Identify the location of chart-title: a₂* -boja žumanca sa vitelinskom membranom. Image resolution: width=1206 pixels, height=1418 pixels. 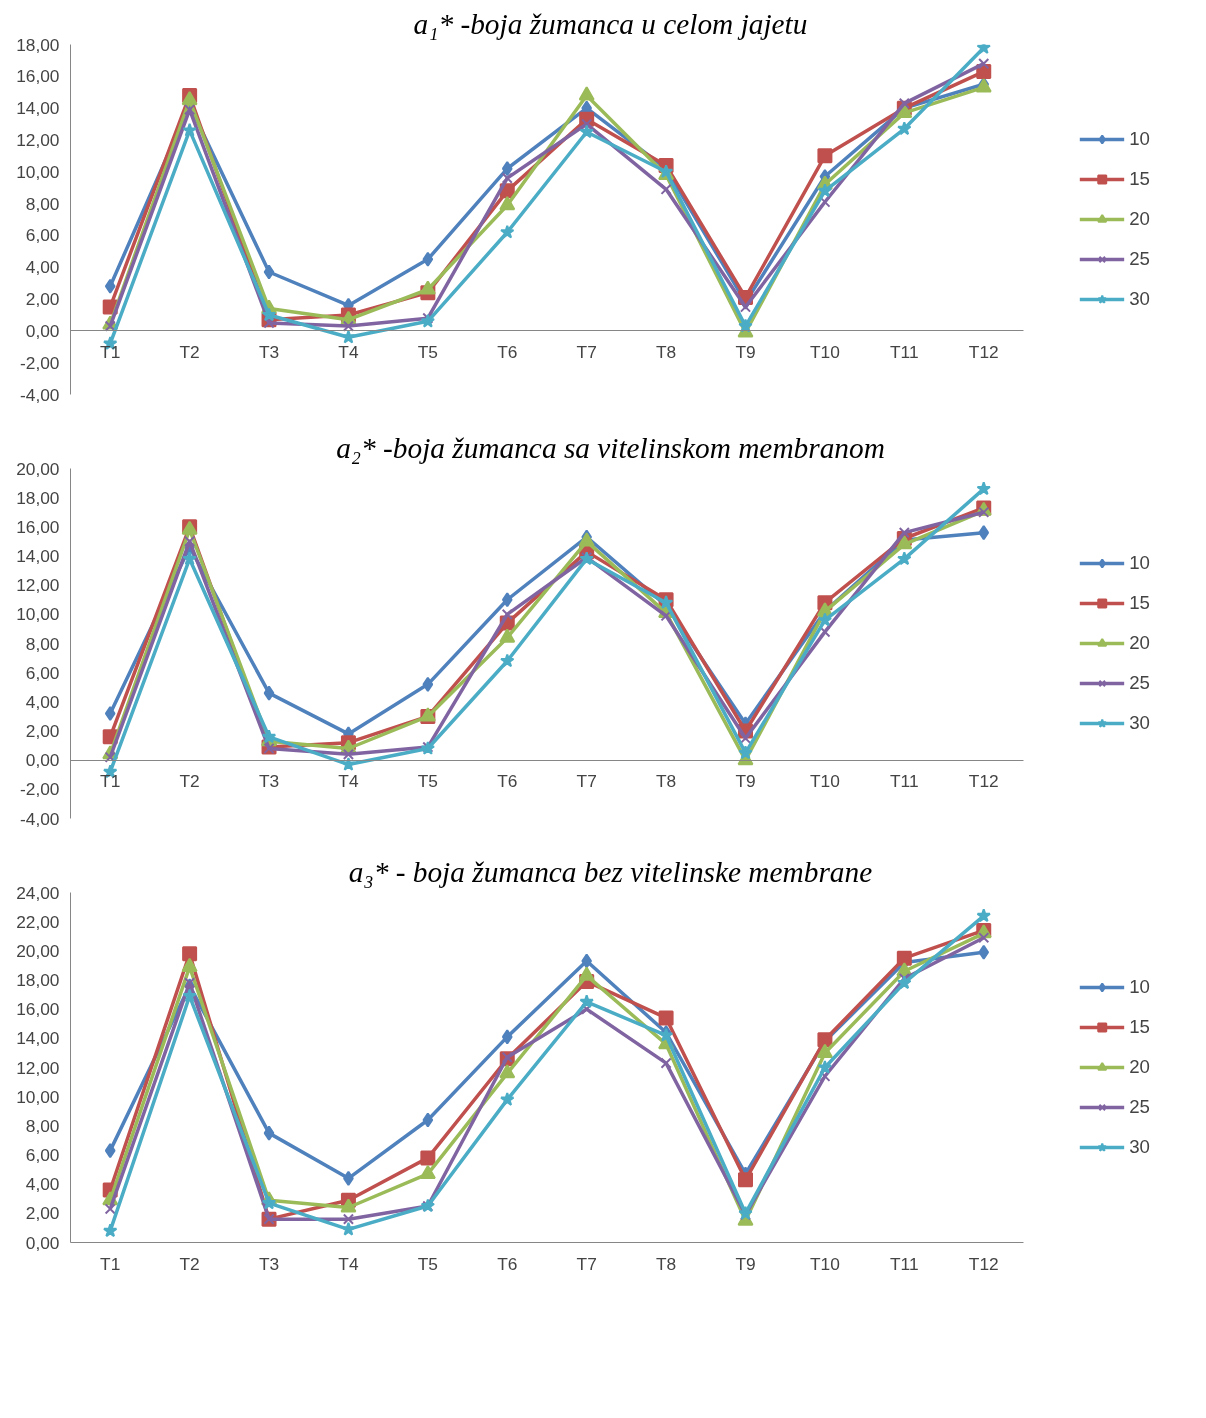
(610, 447).